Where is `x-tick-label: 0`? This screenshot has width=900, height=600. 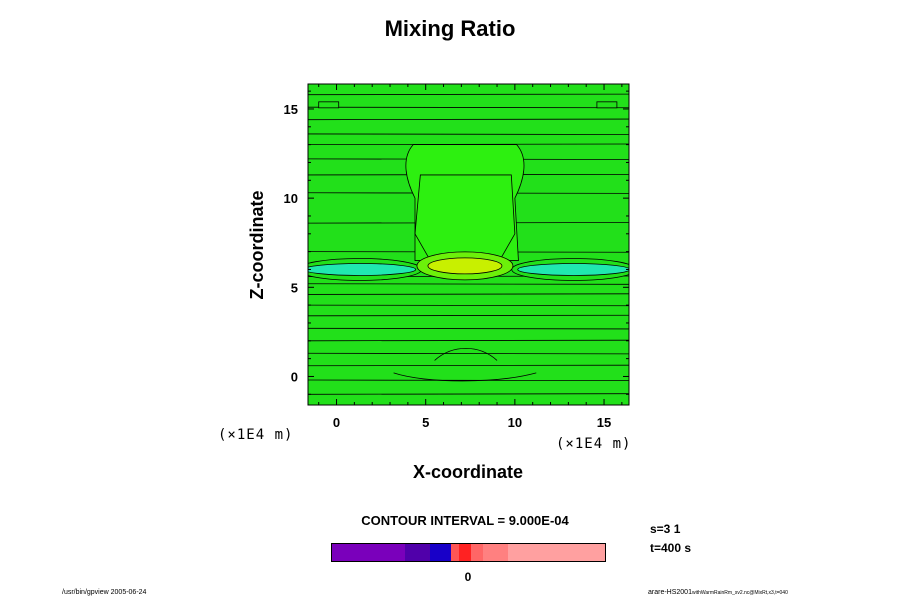
x-tick-label: 0 is located at coordinates (336, 422).